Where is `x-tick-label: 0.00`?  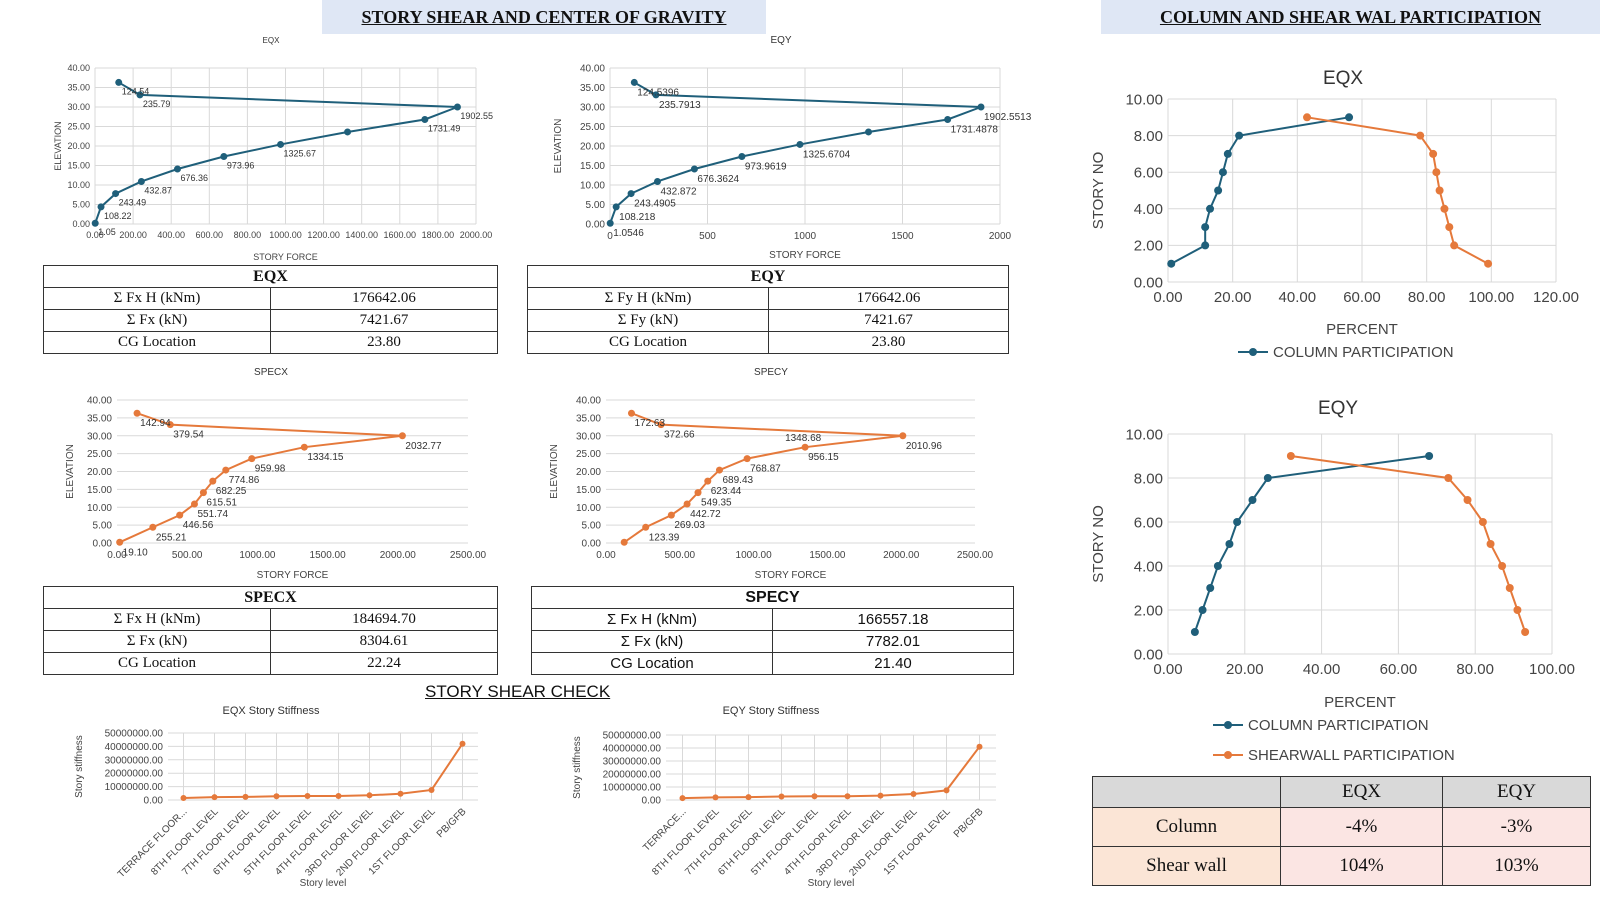
x-tick-label: 0.00 is located at coordinates (1167, 297).